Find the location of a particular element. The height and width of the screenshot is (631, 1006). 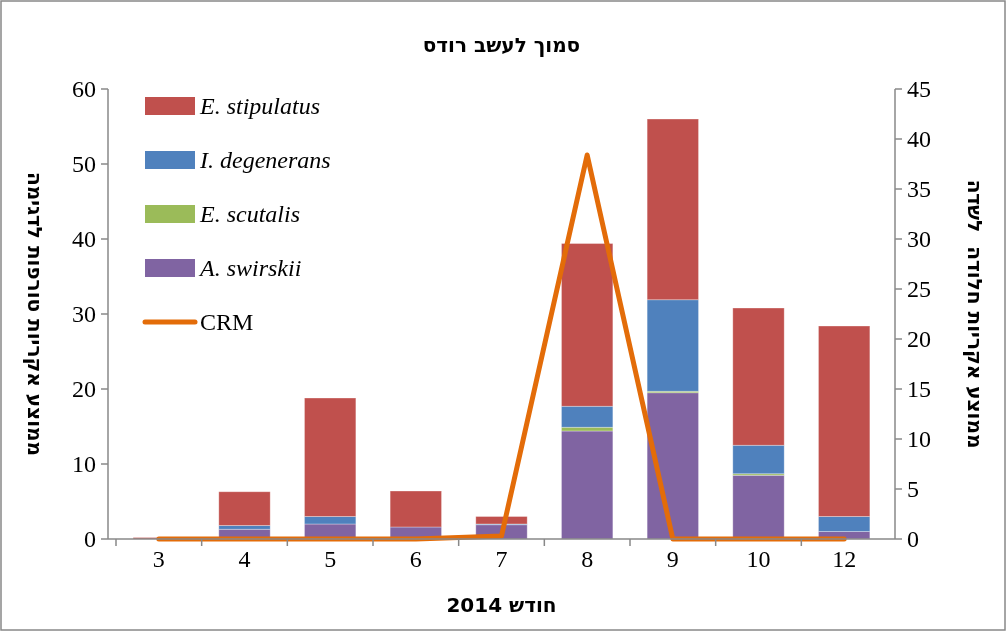

x-tick-label: 12 is located at coordinates (844, 559).